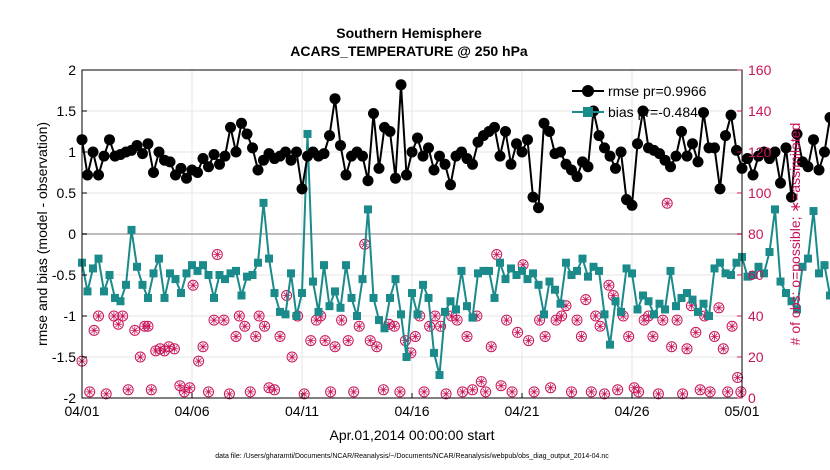 The width and height of the screenshot is (830, 470). What do you see at coordinates (42, 234) in the screenshot?
I see `y-left-axis-label: rmse and bias (model - observation)` at bounding box center [42, 234].